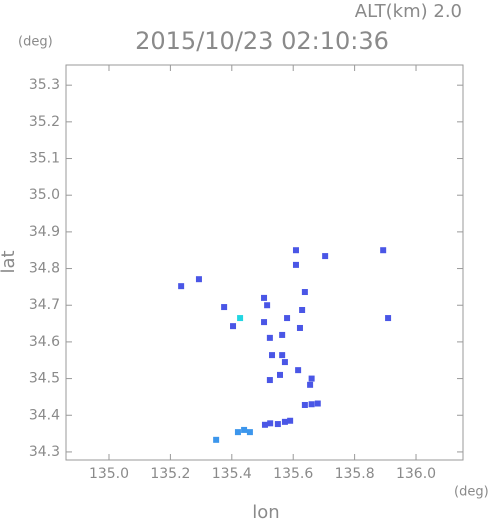 This screenshot has height=525, width=491. I want to click on y-tick-label: 35.0, so click(44, 195).